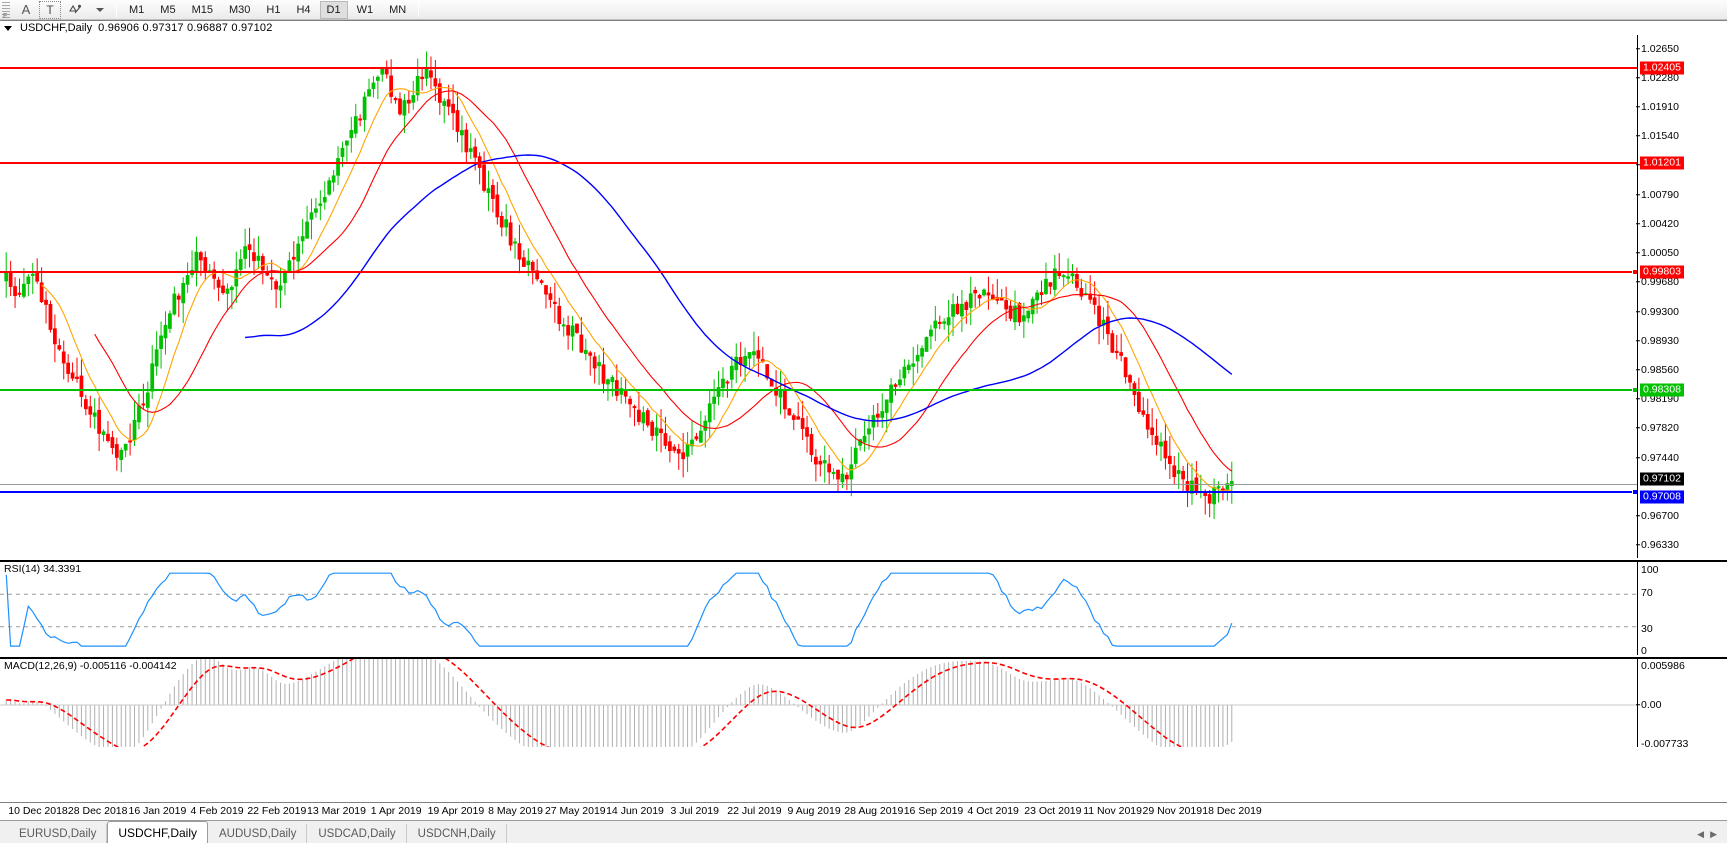 This screenshot has height=843, width=1727. I want to click on main-toolbar: A T M1 M5 M15 M30 H1 H4 D1 W1 MN, so click(863, 10).